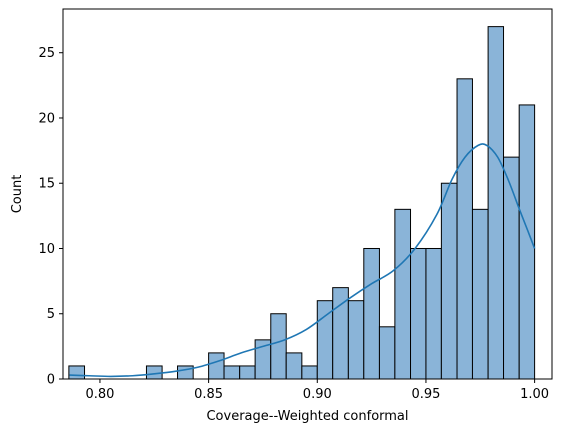 The width and height of the screenshot is (563, 432). What do you see at coordinates (17, 194) in the screenshot?
I see `y-axis-label: Count` at bounding box center [17, 194].